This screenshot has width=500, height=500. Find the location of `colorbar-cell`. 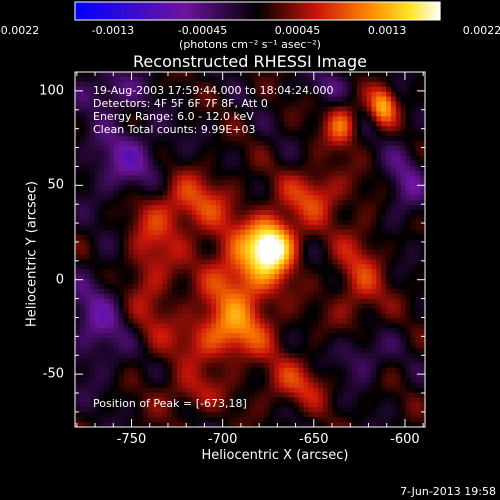

colorbar-cell is located at coordinates (283, 11).